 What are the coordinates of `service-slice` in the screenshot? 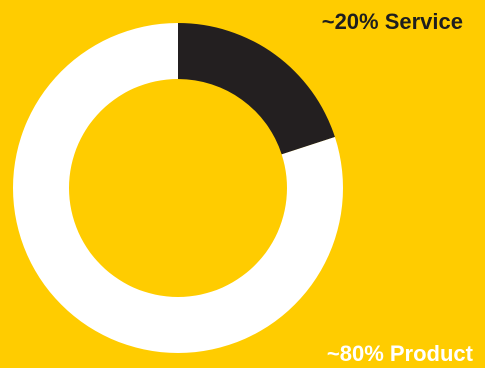 It's located at (256, 89).